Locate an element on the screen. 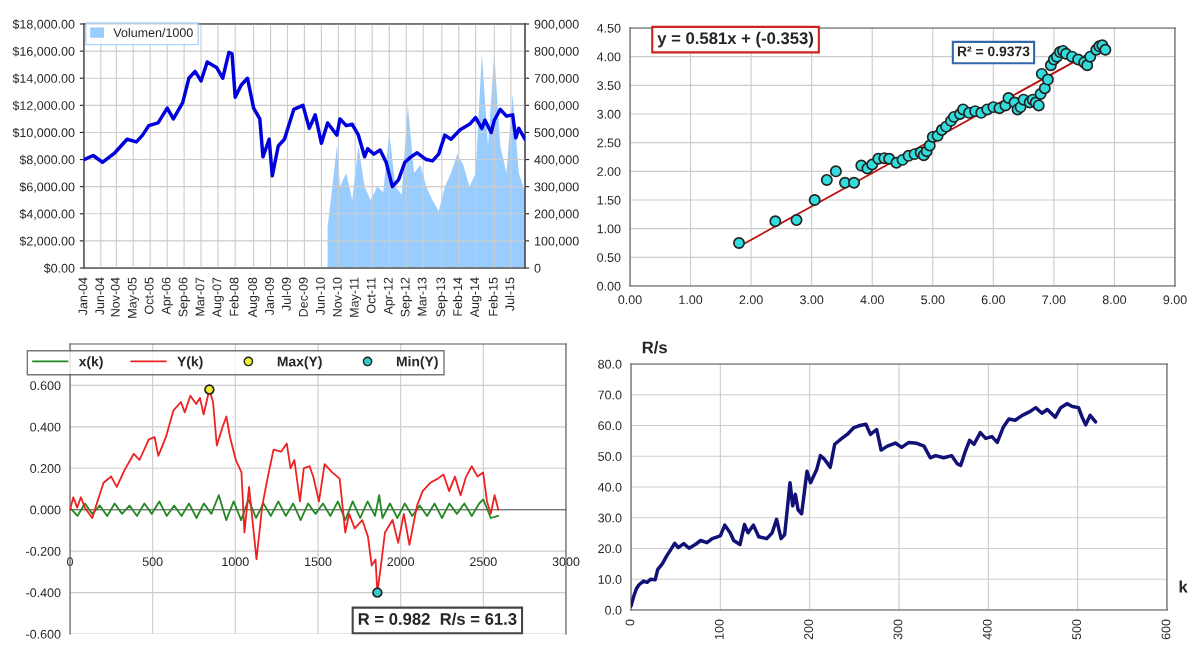 The width and height of the screenshot is (1193, 647). y-tick-label: 40.0 is located at coordinates (609, 487).